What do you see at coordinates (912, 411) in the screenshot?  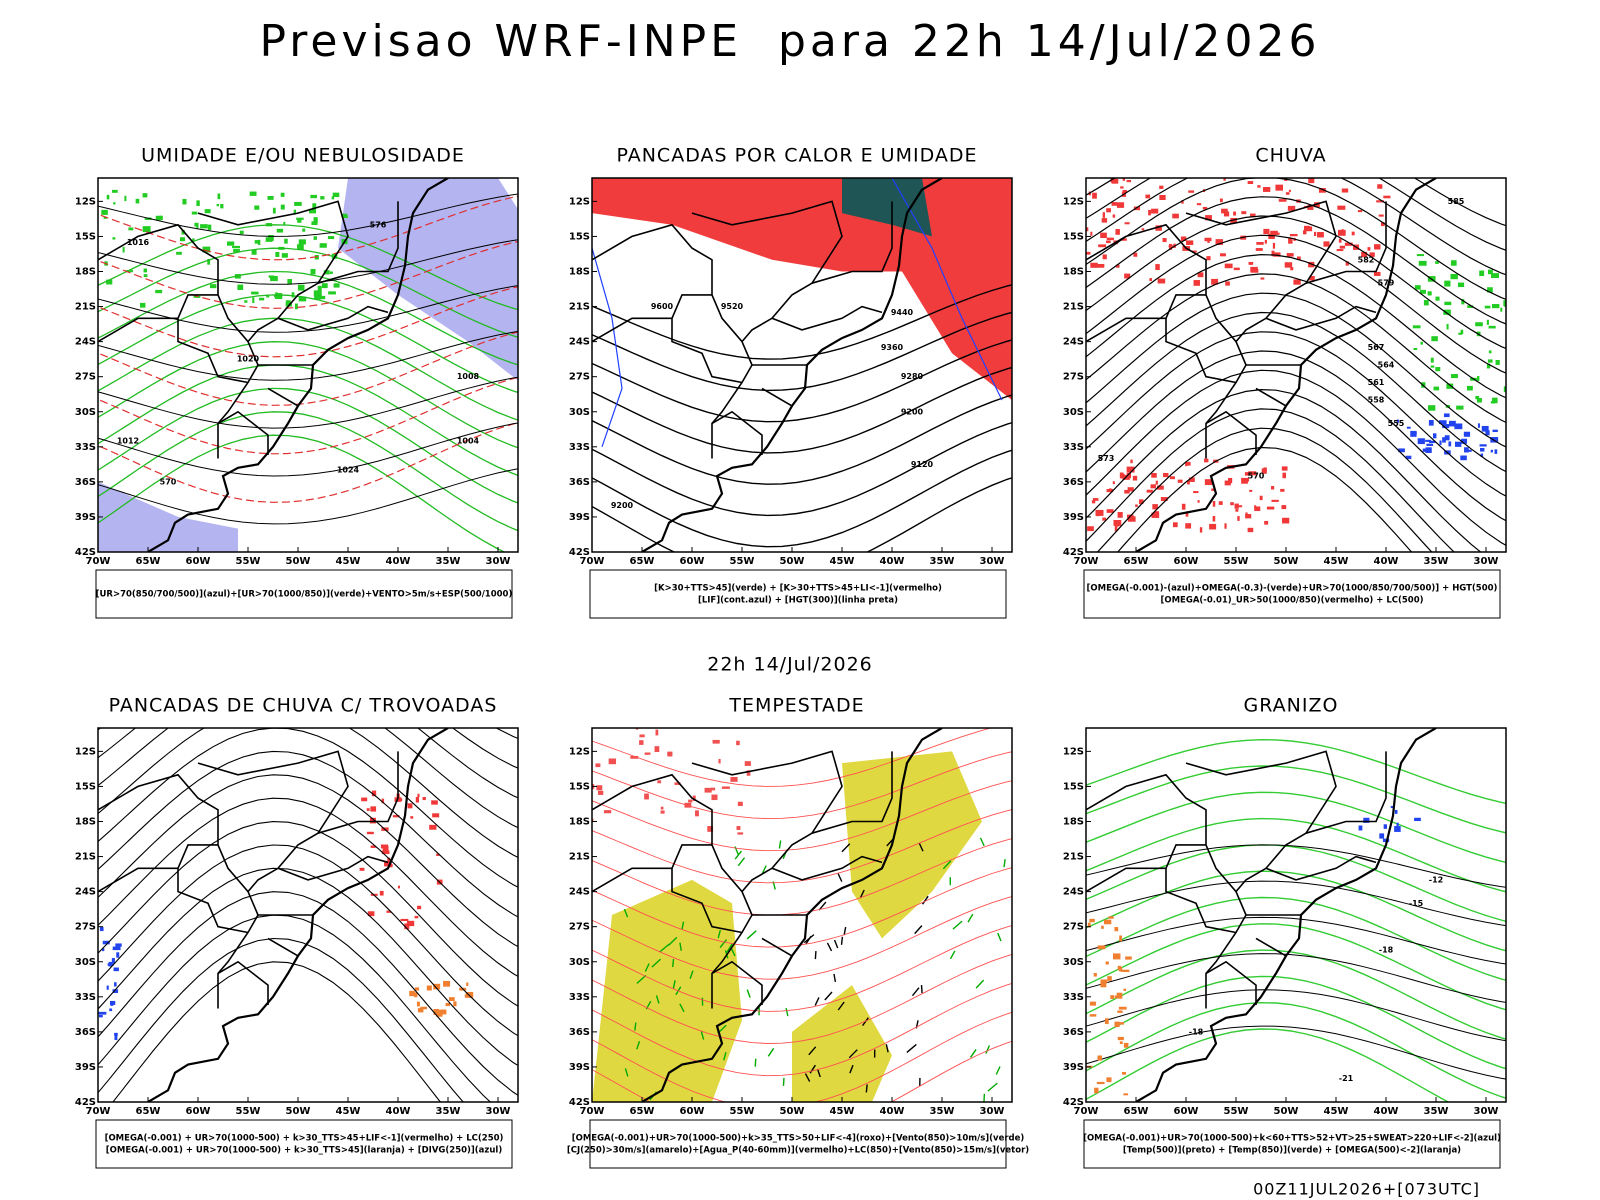 I see `contour-label: 9200` at bounding box center [912, 411].